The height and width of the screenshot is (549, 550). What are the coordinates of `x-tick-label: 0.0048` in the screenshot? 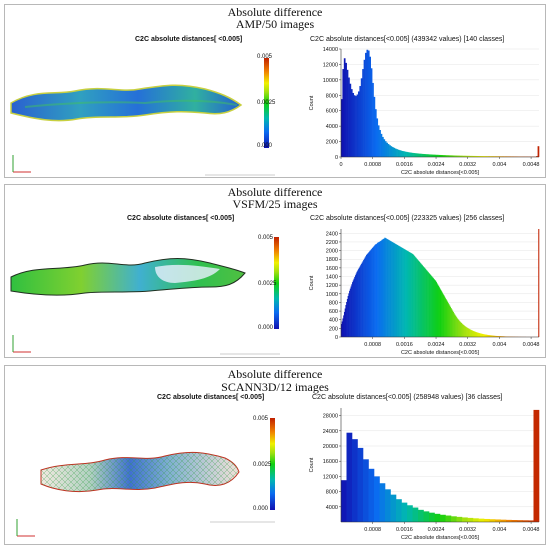 It's located at (531, 165).